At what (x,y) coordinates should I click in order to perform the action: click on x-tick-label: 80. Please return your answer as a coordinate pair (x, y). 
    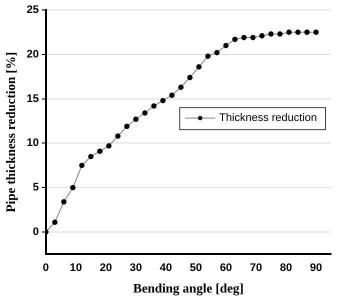
    Looking at the image, I should click on (286, 268).